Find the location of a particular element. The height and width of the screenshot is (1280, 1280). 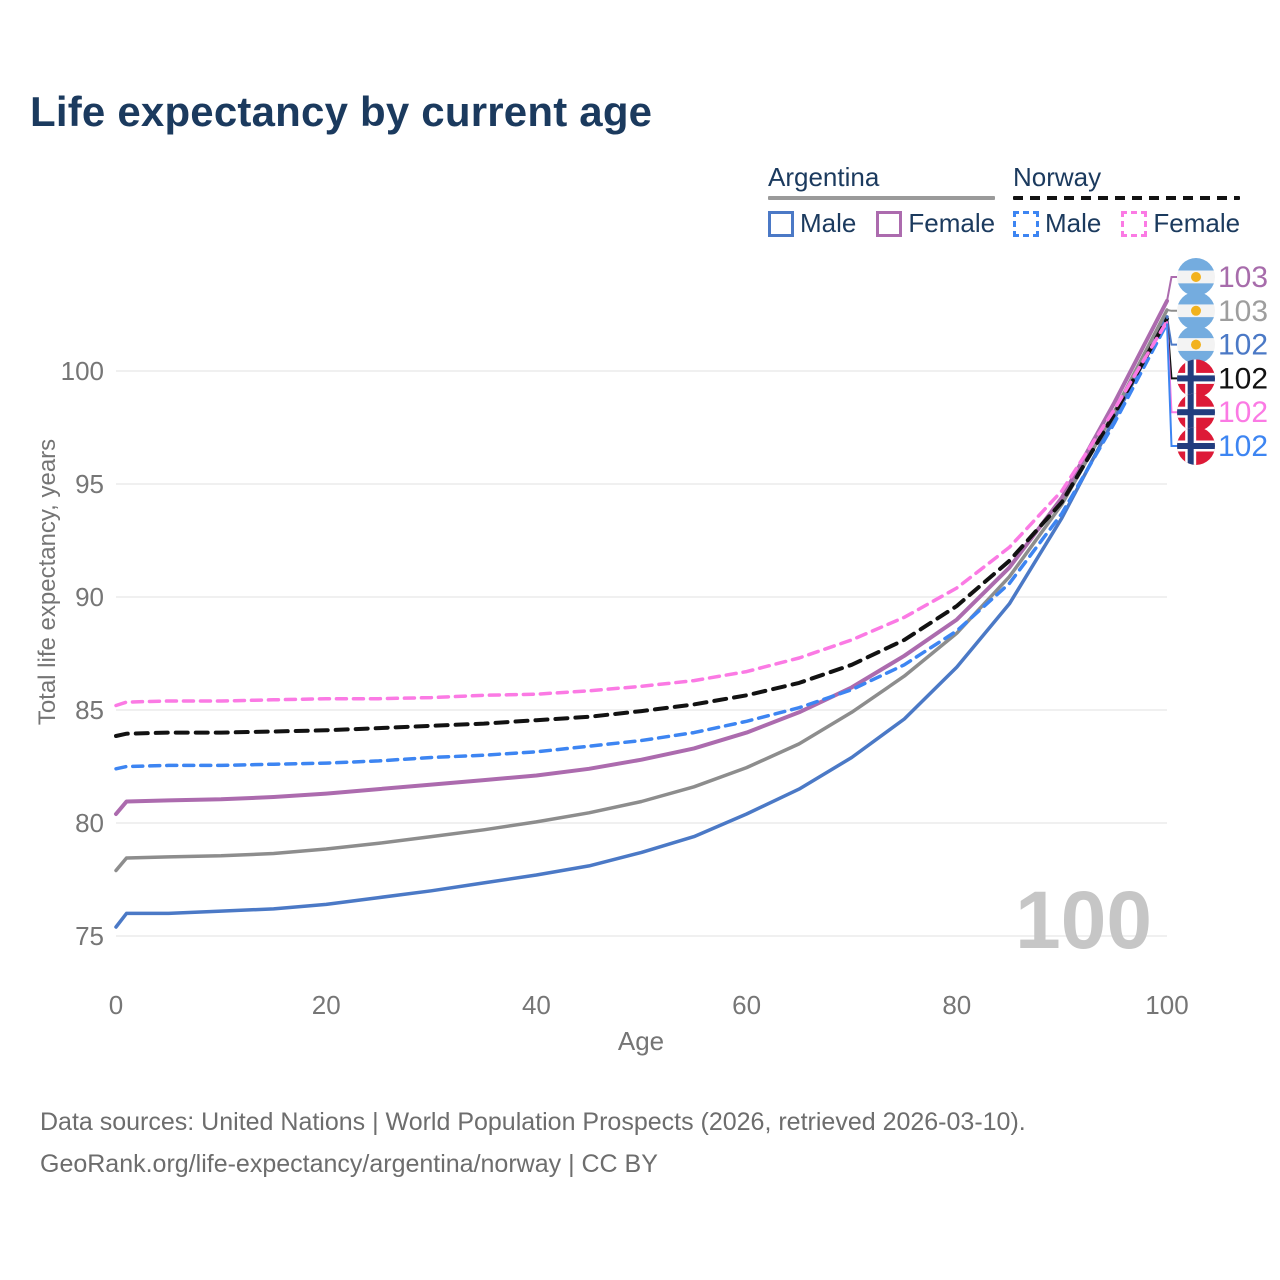

legend-item-argentina-male: Male is located at coordinates (812, 223).